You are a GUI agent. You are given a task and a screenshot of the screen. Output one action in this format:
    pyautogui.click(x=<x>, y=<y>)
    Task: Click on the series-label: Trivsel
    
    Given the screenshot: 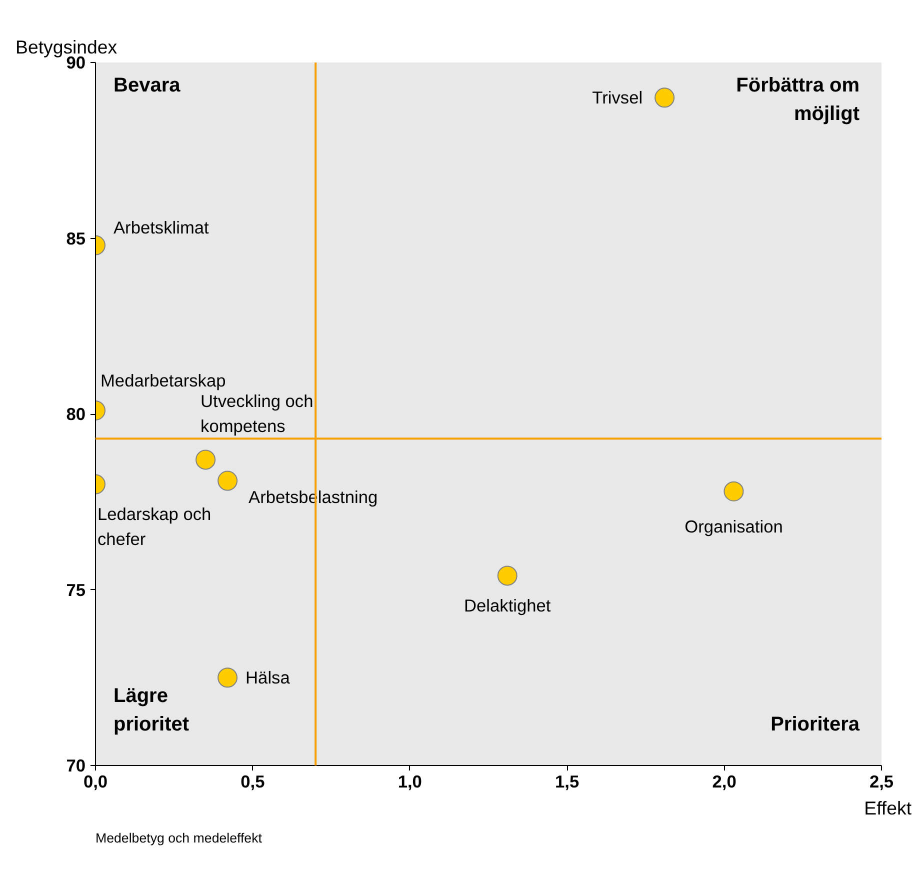 What is the action you would take?
    pyautogui.click(x=617, y=98)
    